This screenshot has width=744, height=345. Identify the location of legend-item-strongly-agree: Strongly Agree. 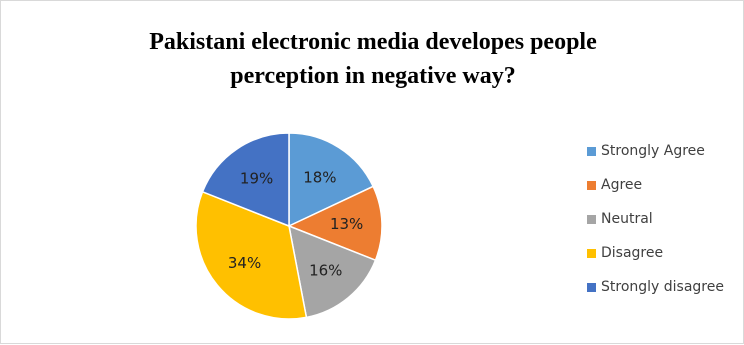
(655, 151).